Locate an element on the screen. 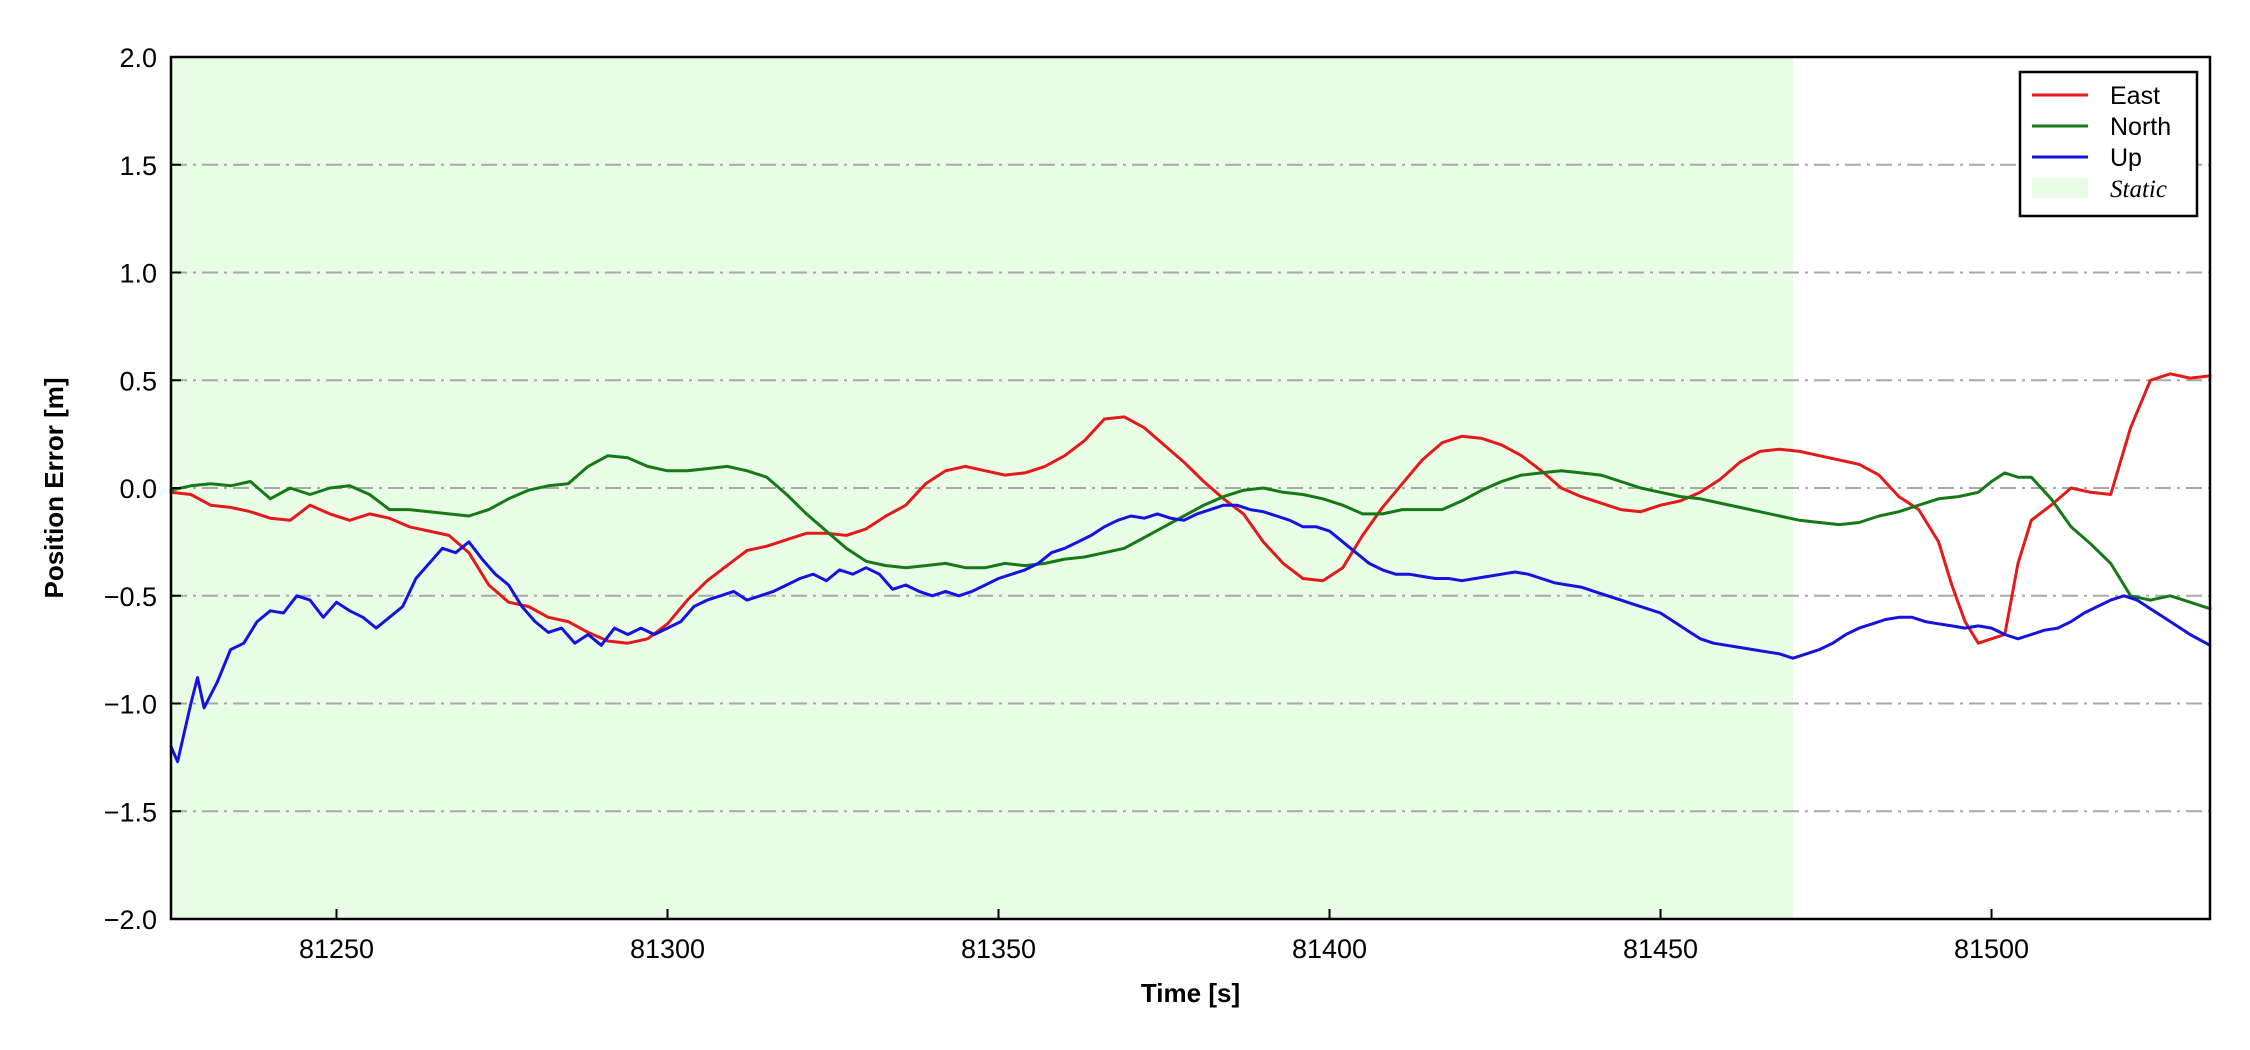 This screenshot has height=1050, width=2250. series-line-north is located at coordinates (1190, 532).